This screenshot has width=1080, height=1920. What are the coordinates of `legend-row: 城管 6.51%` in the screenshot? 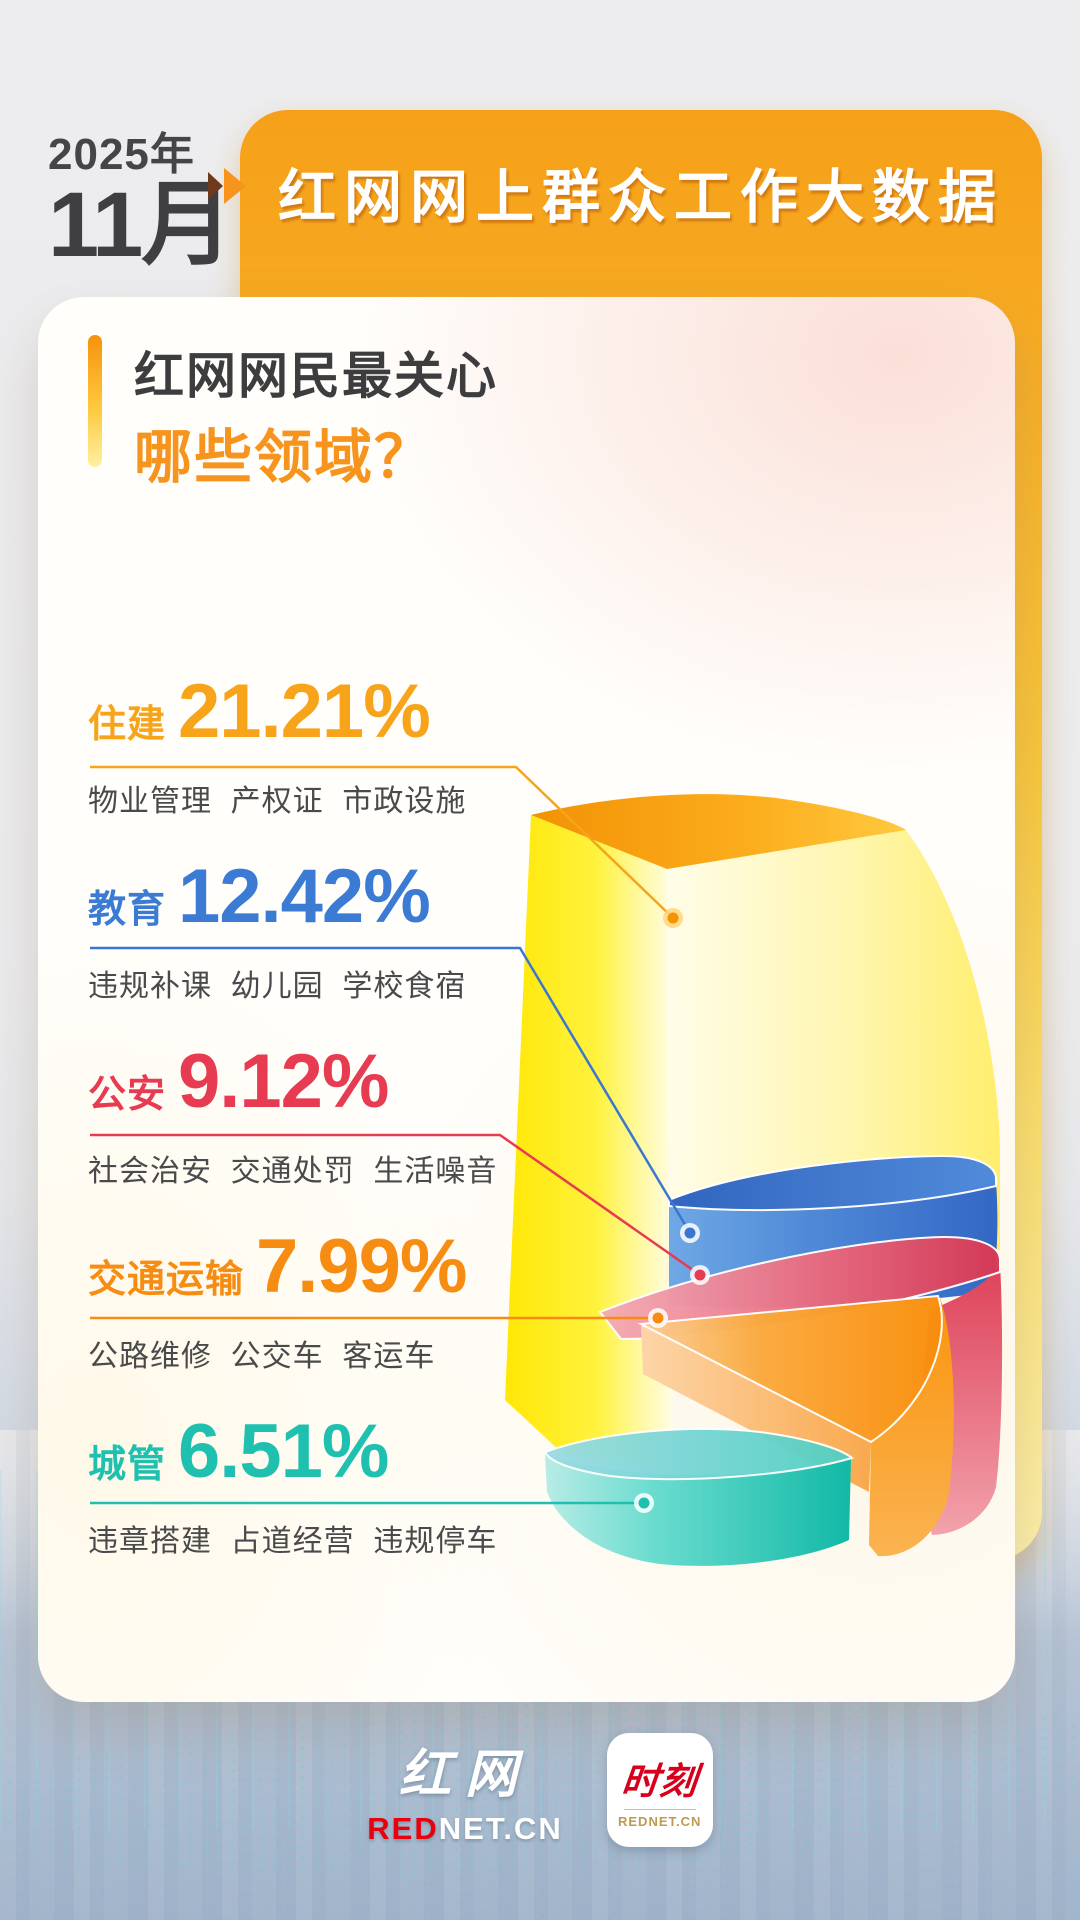 It's located at (368, 1451).